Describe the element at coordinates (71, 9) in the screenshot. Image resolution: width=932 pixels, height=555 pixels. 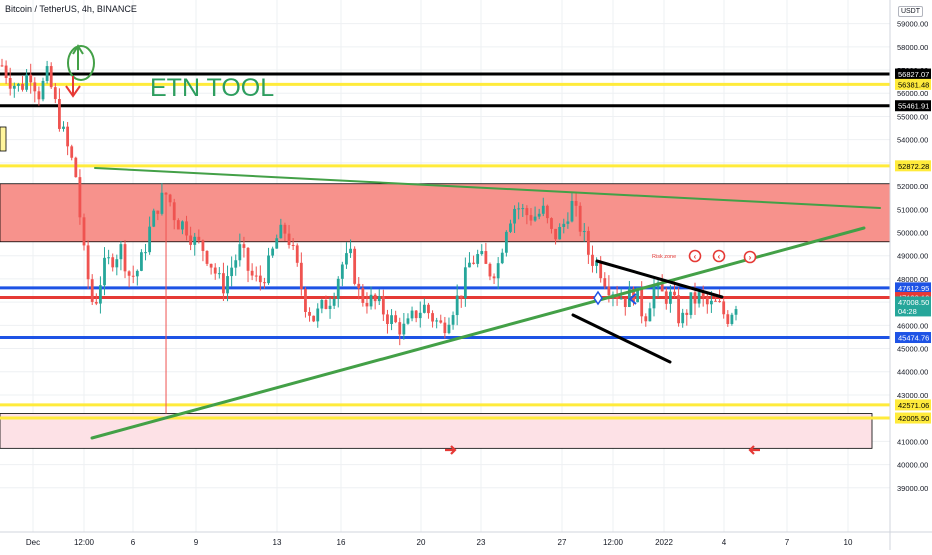
I see `chart-title: Bitcoin / TetherUS, 4h, BINANCE` at that location.